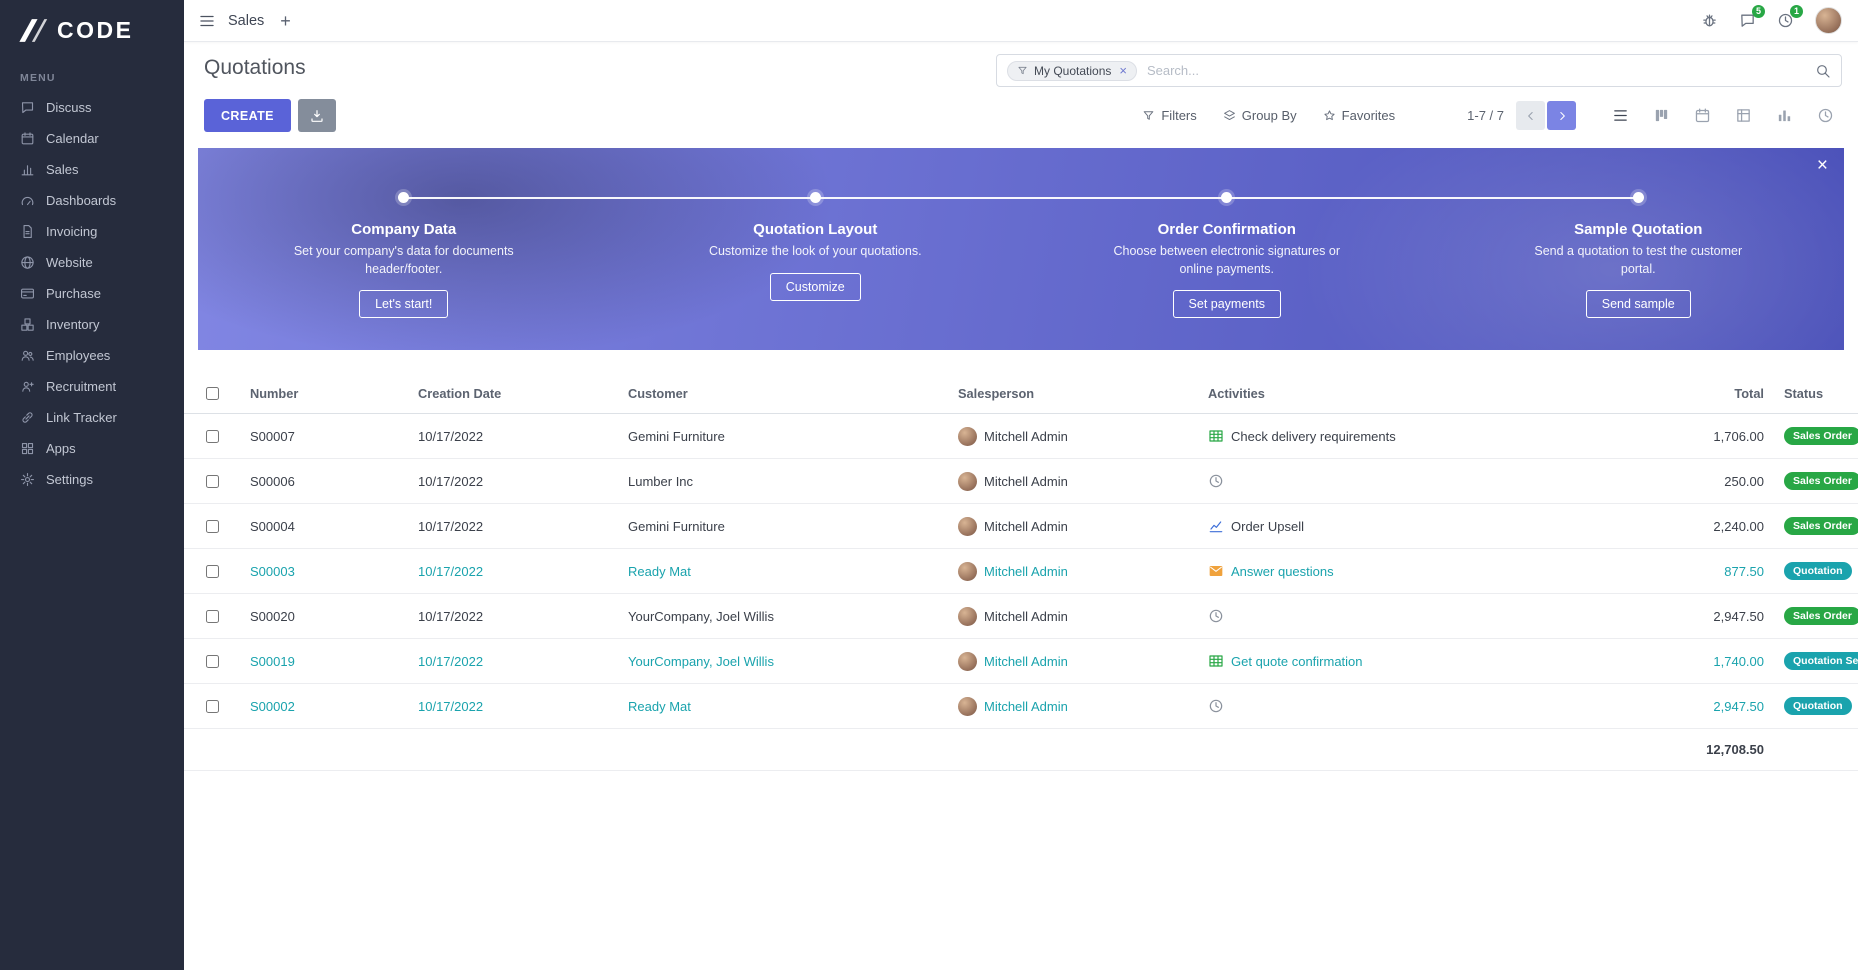  I want to click on hamburger-menu-icon, so click(207, 21).